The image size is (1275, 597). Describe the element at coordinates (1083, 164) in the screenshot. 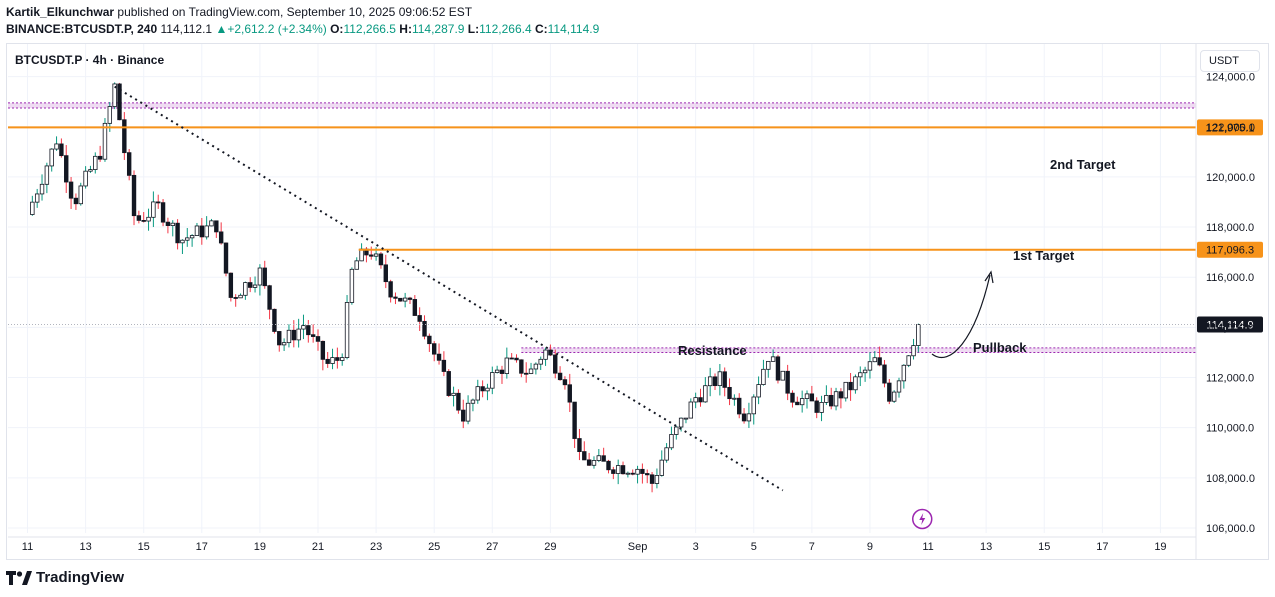

I see `second-target-label: 2nd Target` at that location.